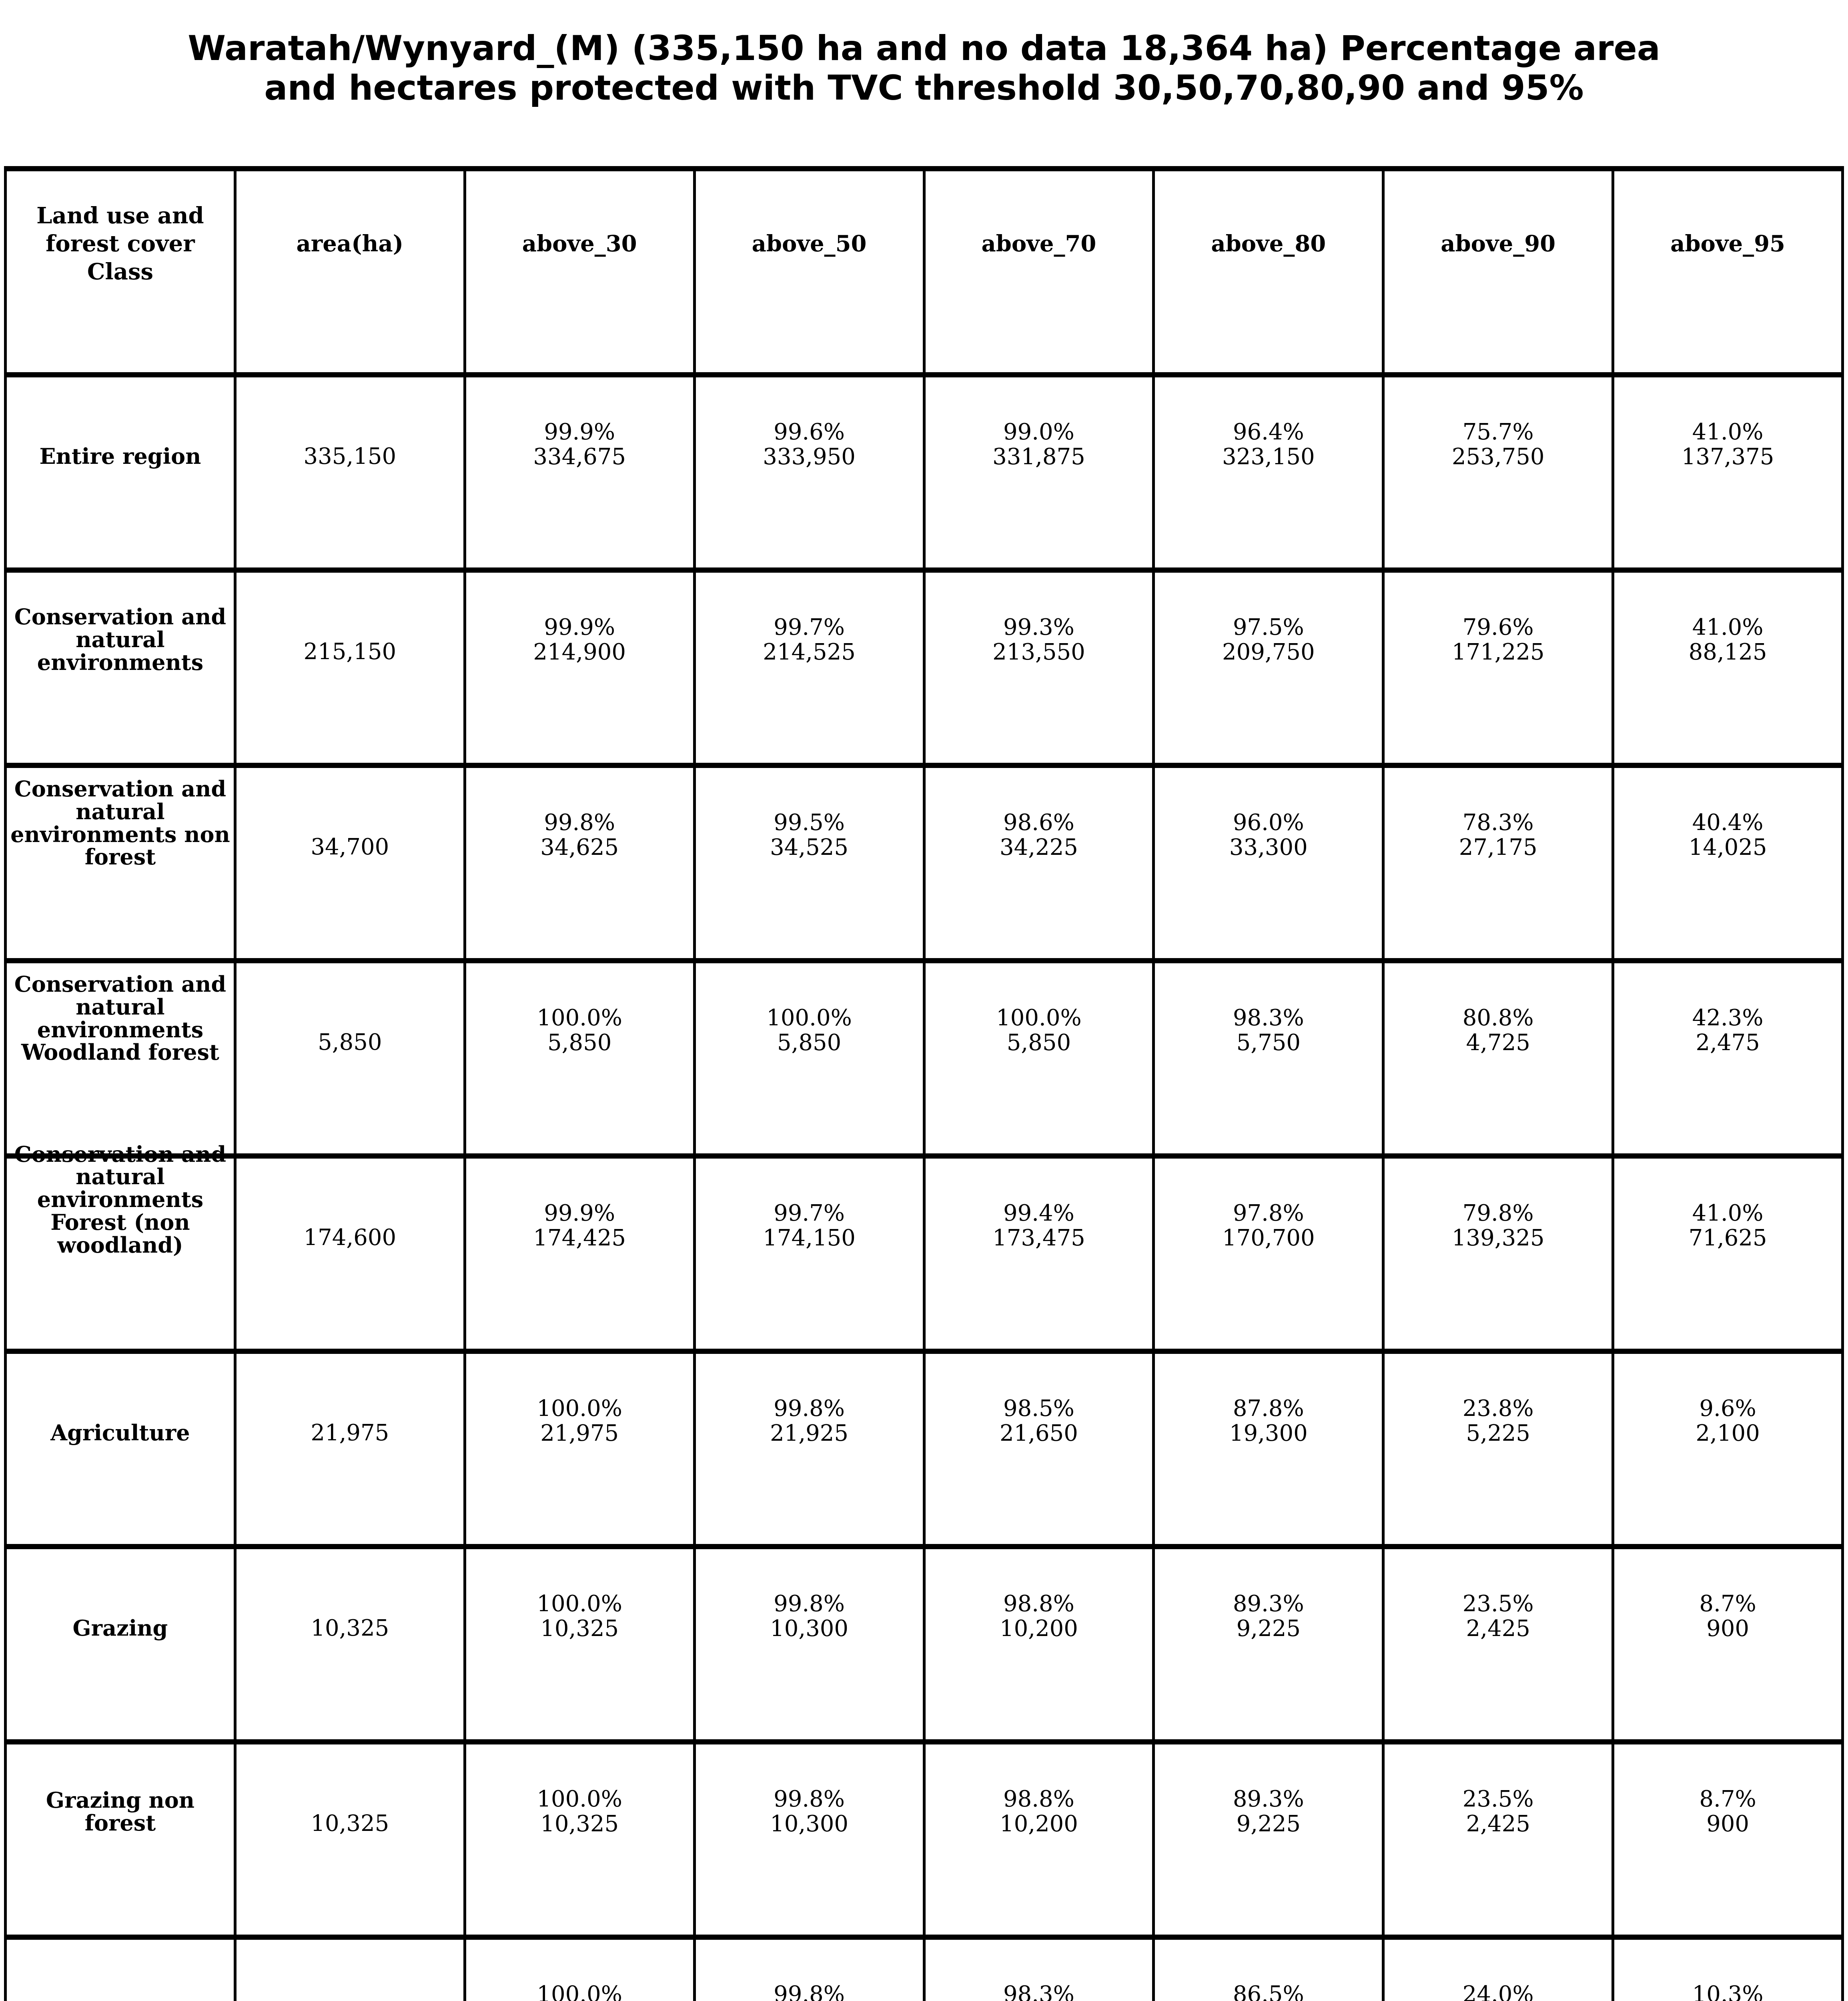 The width and height of the screenshot is (1848, 2001). What do you see at coordinates (1498, 1449) in the screenshot?
I see `above-90-cell: 23.8% 5,225` at bounding box center [1498, 1449].